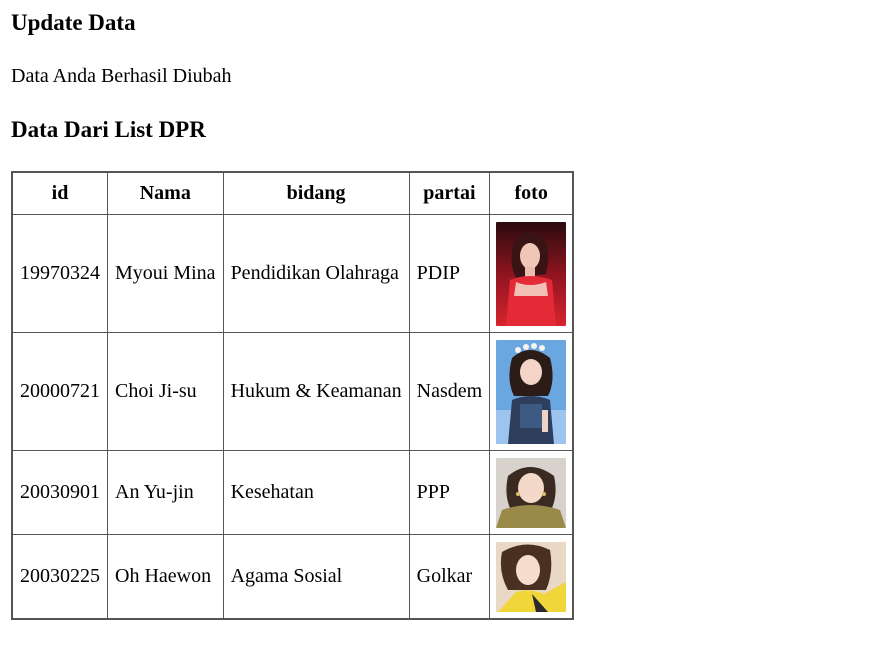  I want to click on cell-id: 20030901, so click(59, 492).